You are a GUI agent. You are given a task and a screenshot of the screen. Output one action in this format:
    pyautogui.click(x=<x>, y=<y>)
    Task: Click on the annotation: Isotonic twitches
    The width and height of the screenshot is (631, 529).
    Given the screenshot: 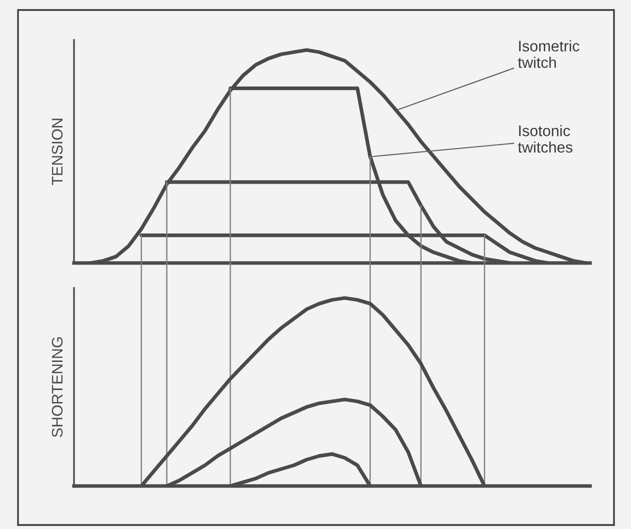 What is the action you would take?
    pyautogui.click(x=545, y=139)
    